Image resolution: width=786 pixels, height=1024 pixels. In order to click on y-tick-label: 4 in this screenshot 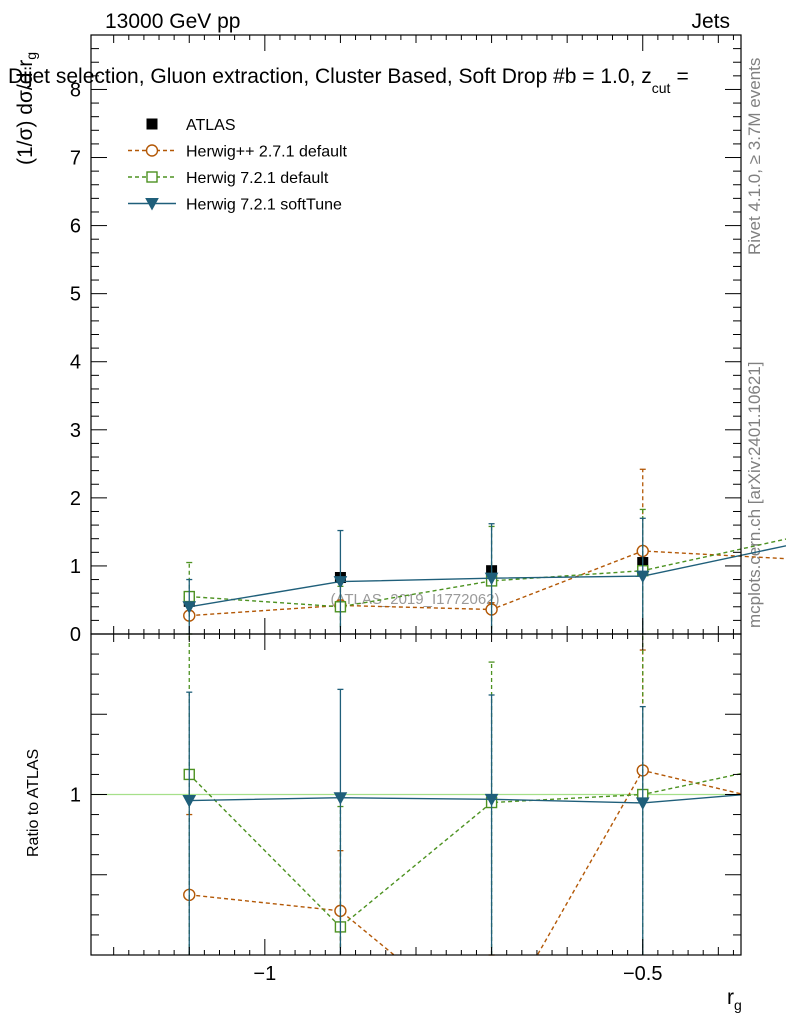, I will do `click(75, 363)`.